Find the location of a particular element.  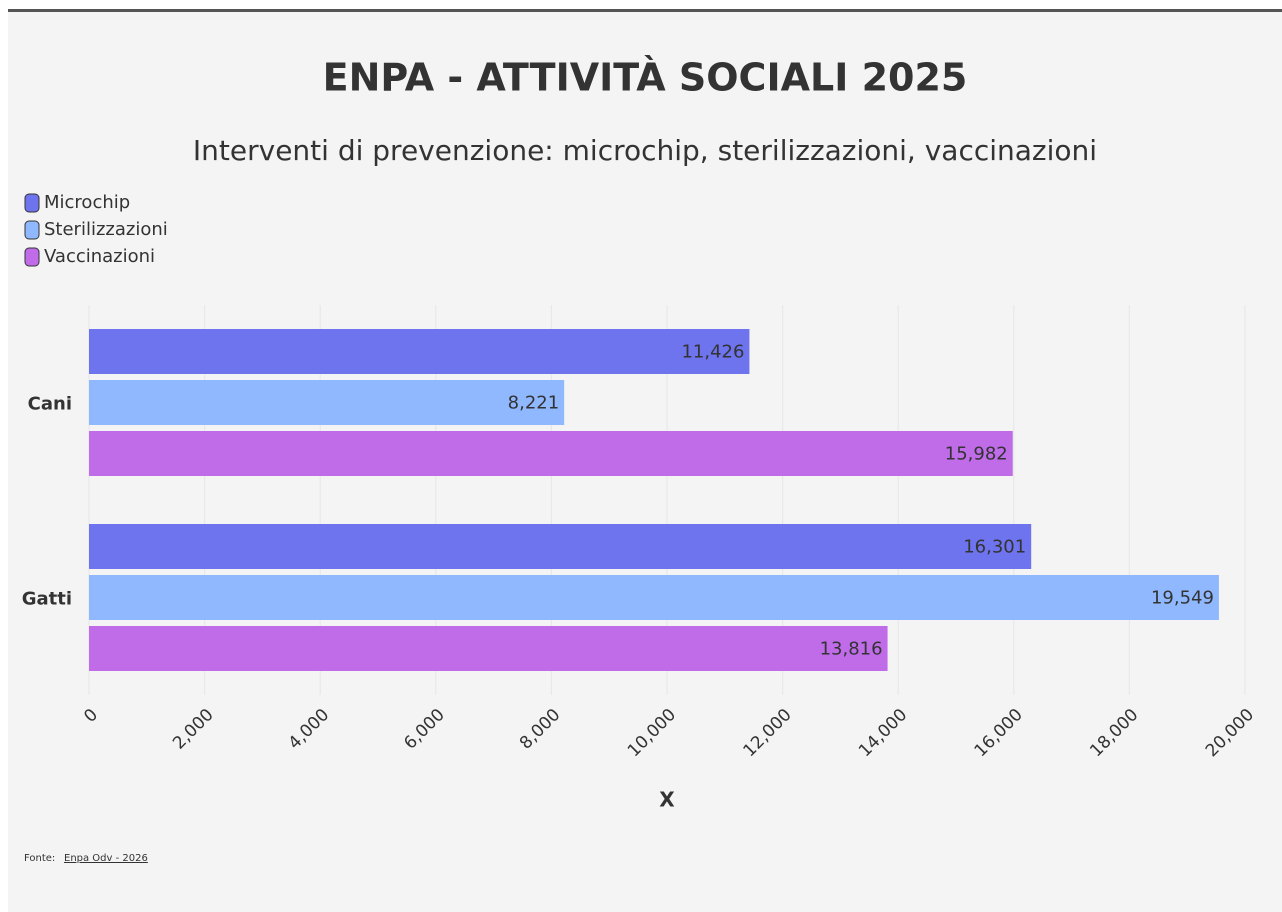

legend-label: Microchip is located at coordinates (87, 202).